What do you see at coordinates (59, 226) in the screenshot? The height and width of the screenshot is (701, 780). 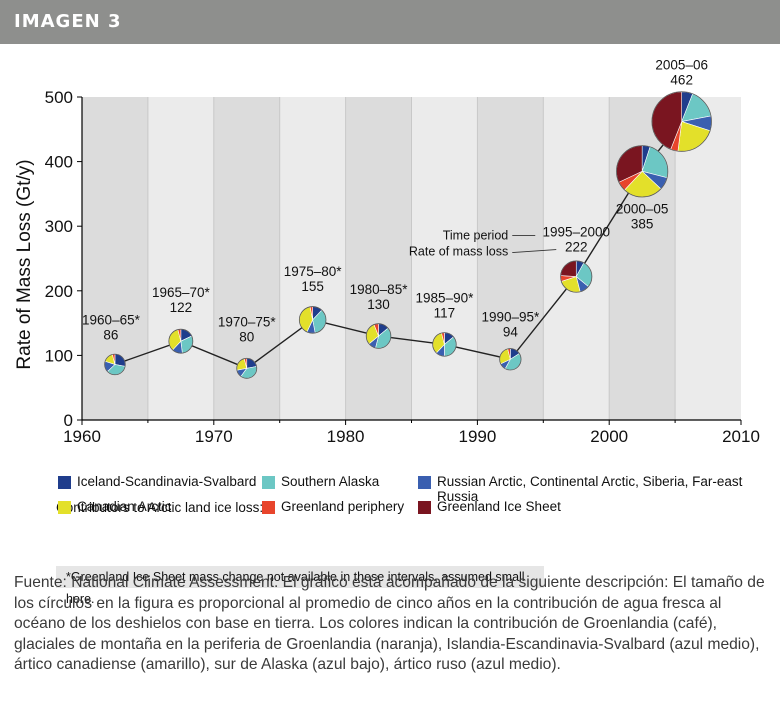 I see `y-tick-label: 300` at bounding box center [59, 226].